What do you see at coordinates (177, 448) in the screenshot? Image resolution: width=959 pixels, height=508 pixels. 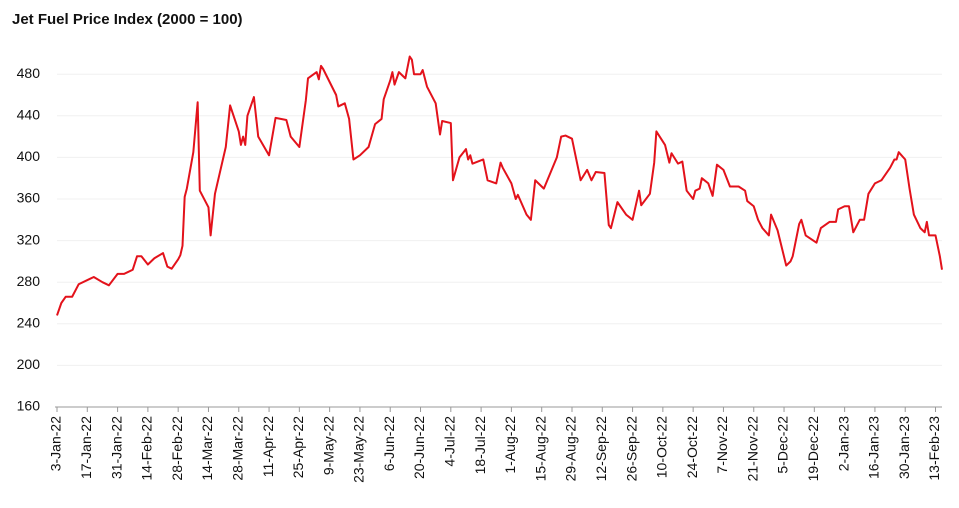 I see `x-tick-label: 28-Feb-22` at bounding box center [177, 448].